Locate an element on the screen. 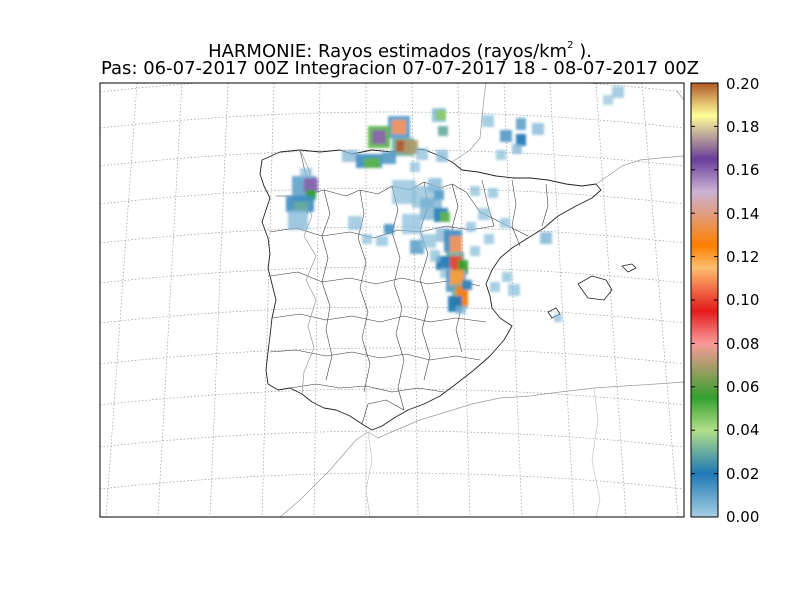  colorbar-tick-label: 0.08 is located at coordinates (743, 344).